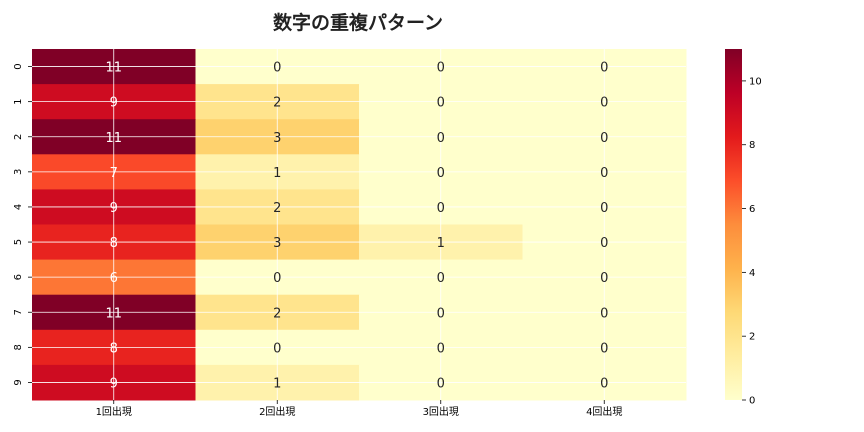 Image resolution: width=864 pixels, height=432 pixels. What do you see at coordinates (604, 411) in the screenshot?
I see `x-tick-label: 4回出現` at bounding box center [604, 411].